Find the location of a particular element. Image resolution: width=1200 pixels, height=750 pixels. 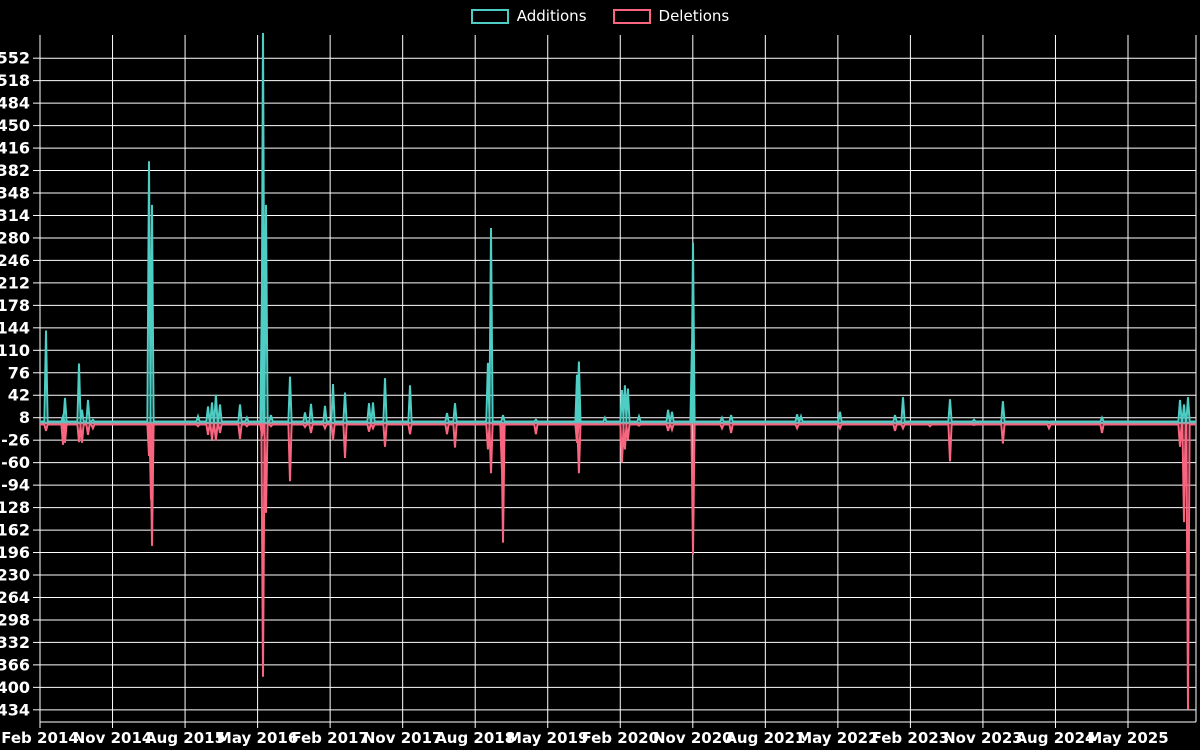

y-axis-tick-label: 314 is located at coordinates (15, 215).